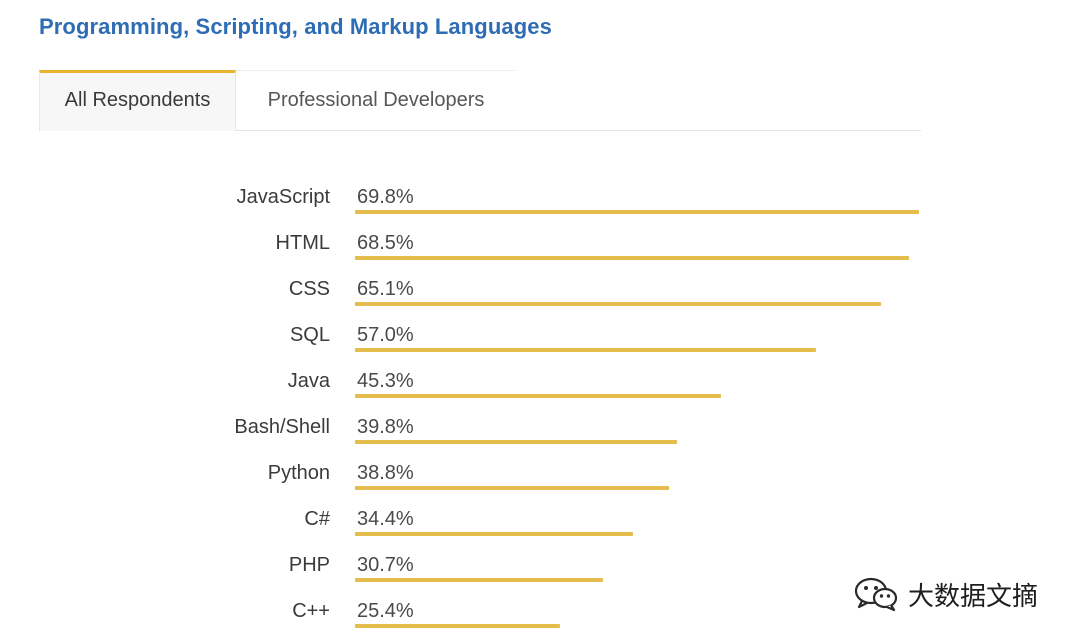  Describe the element at coordinates (309, 565) in the screenshot. I see `category-label: PHP` at that location.